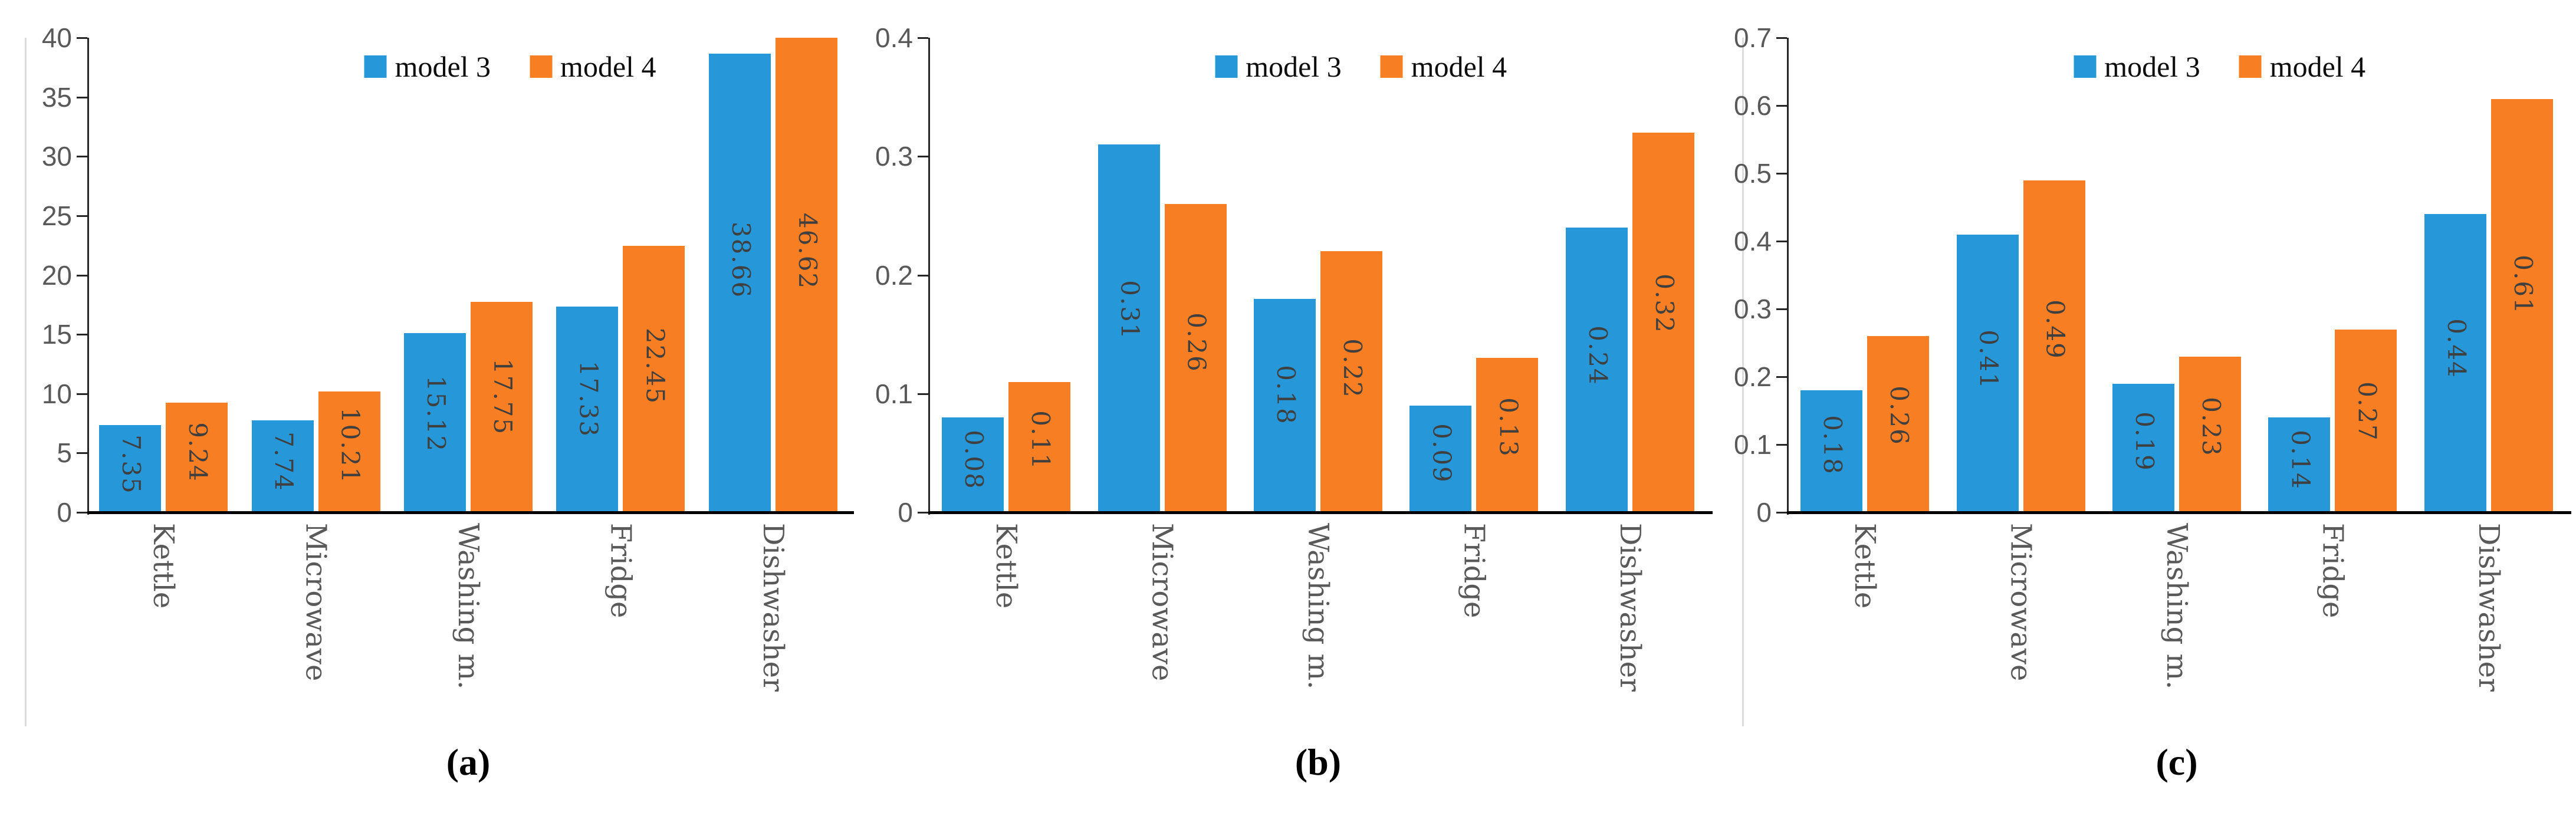 Image resolution: width=2576 pixels, height=813 pixels. Describe the element at coordinates (1006, 566) in the screenshot. I see `category-label-kettle: Kettle` at that location.